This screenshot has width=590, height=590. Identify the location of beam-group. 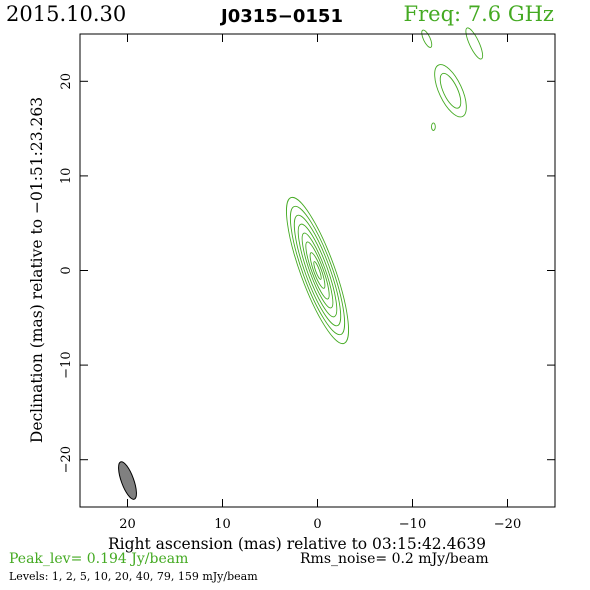
(127, 480).